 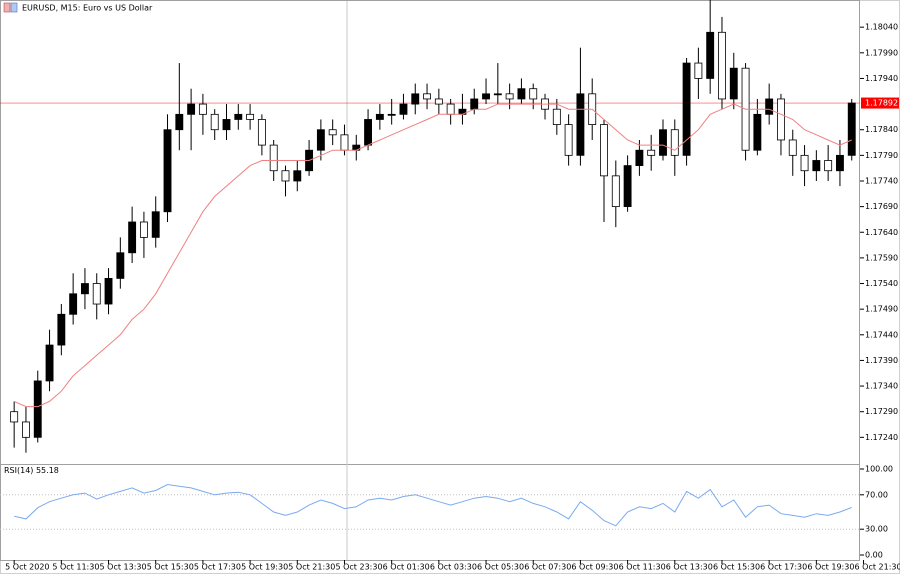 I want to click on x-tick-label: 5 Oct 17:30, so click(x=217, y=567).